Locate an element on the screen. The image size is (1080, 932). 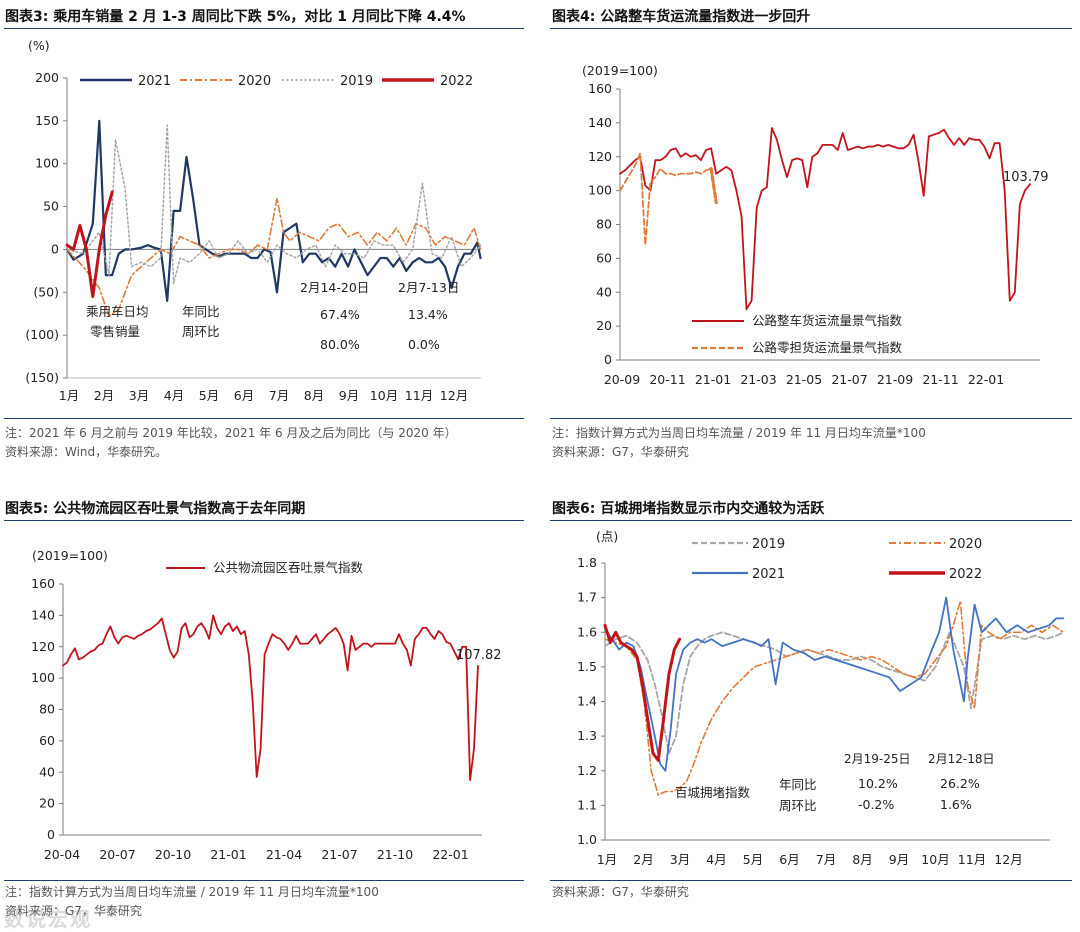
chart3-col2-head: 2月7-13日 is located at coordinates (428, 287).